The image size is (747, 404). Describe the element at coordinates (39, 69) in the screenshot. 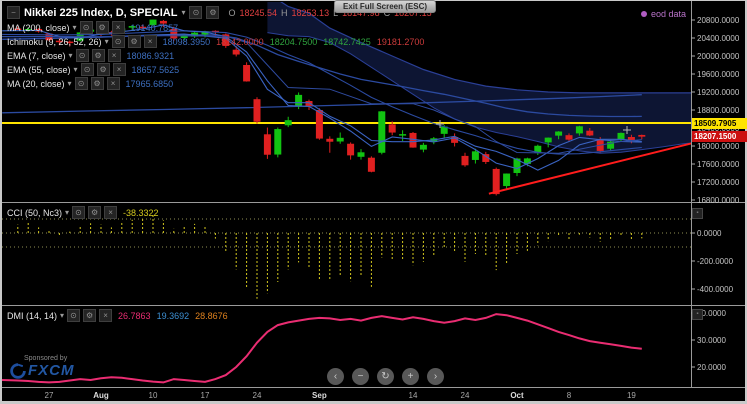

I see `indicator-3-name: EMA (55, close)` at that location.